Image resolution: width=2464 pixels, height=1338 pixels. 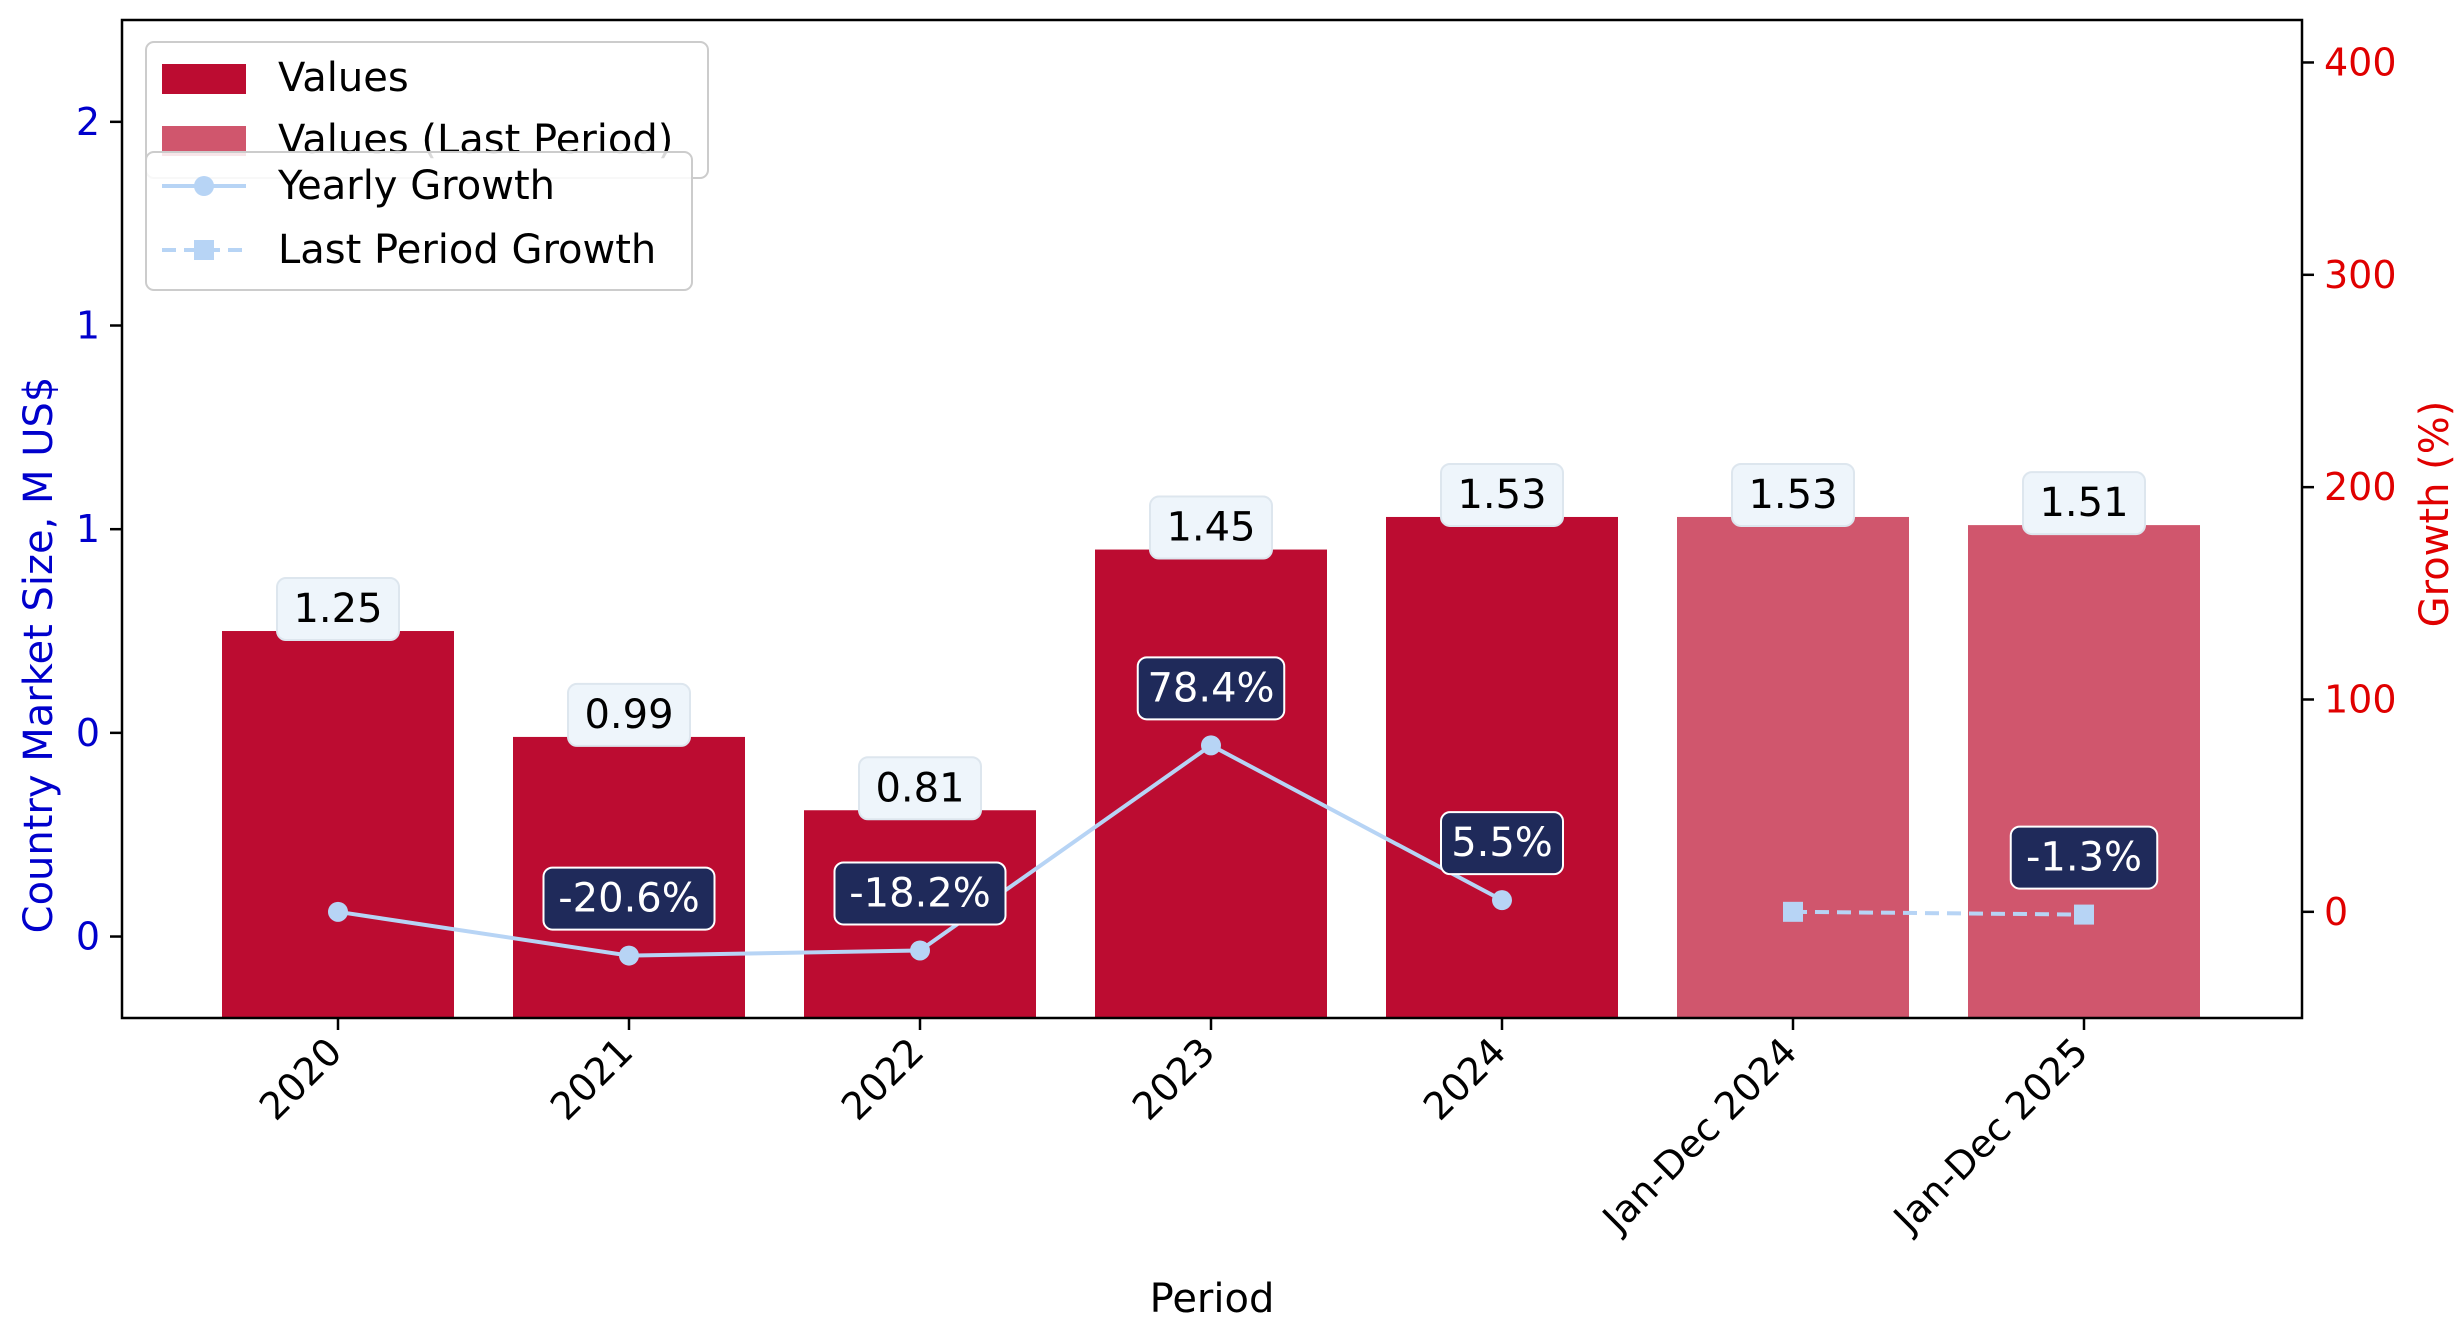 What do you see at coordinates (1212, 1299) in the screenshot?
I see `x-axis-title: Period` at bounding box center [1212, 1299].